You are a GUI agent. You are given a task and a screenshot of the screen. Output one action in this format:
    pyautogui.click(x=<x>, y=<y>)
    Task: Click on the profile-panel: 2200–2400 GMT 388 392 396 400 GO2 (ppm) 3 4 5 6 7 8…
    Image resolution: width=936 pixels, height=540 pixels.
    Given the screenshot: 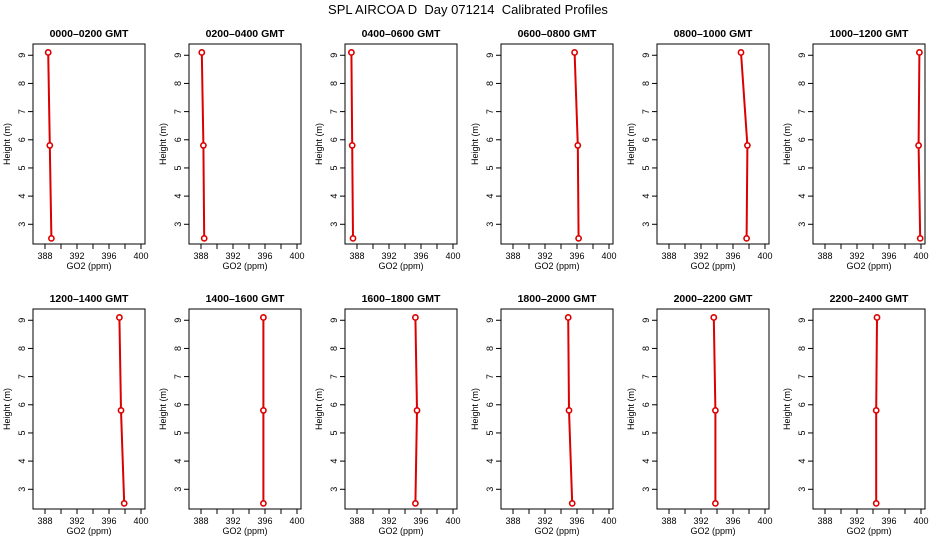 What is the action you would take?
    pyautogui.click(x=855, y=414)
    